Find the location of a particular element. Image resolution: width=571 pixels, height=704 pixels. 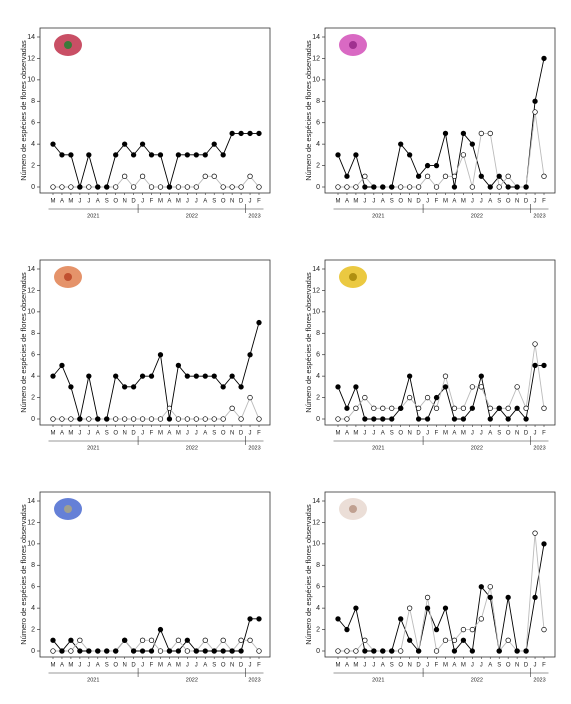

y-tick-label: 4 is located at coordinates (33, 608).